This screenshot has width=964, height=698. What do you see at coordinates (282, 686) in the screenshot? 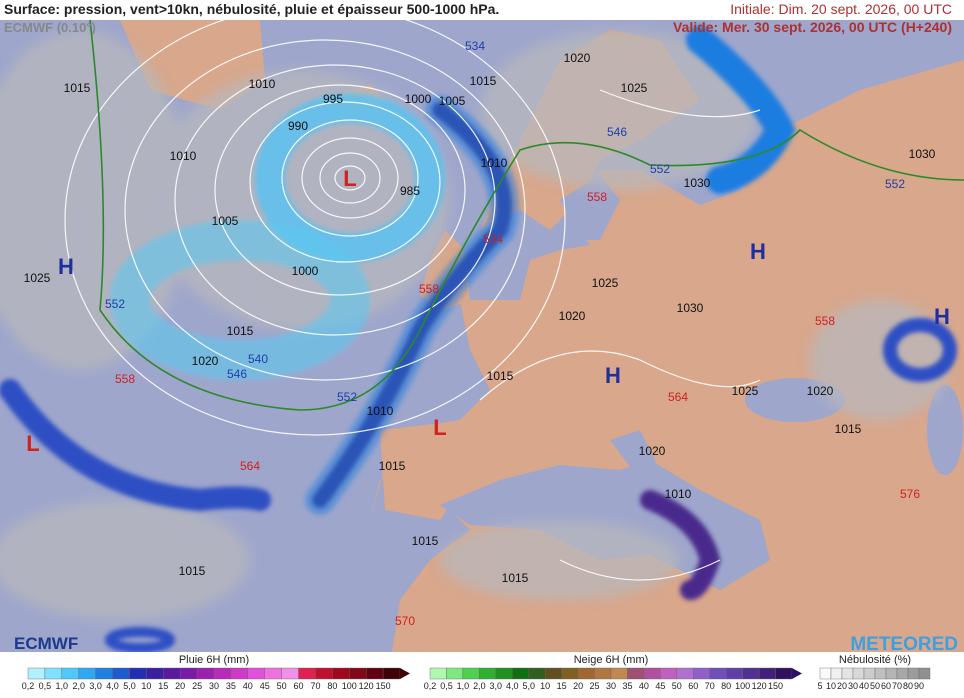
I see `legend-tick-label: 50` at bounding box center [282, 686].